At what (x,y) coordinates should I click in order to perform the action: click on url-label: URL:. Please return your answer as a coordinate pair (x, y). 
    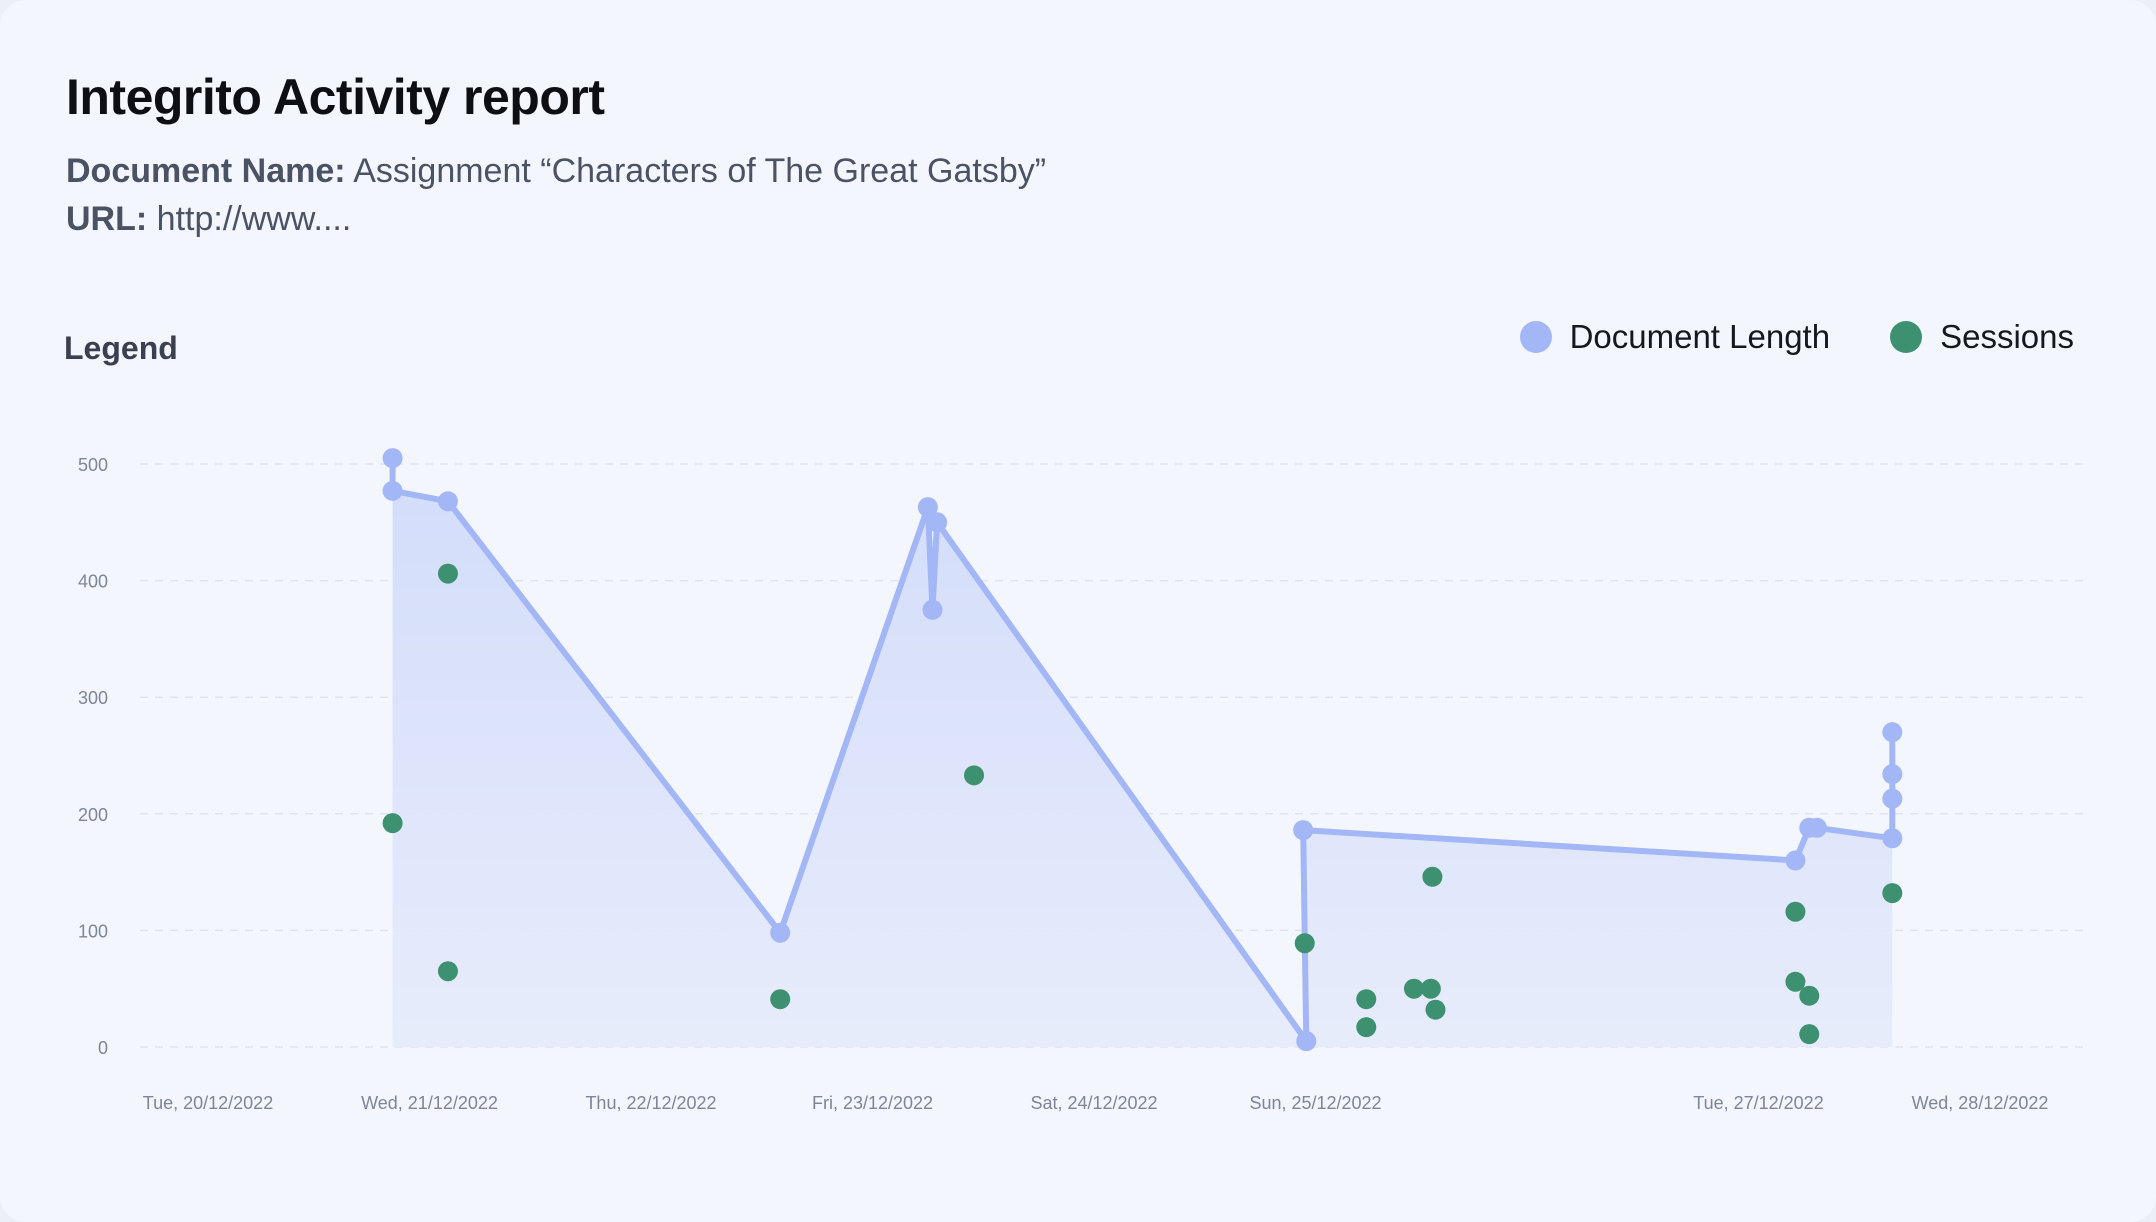
    Looking at the image, I should click on (107, 219).